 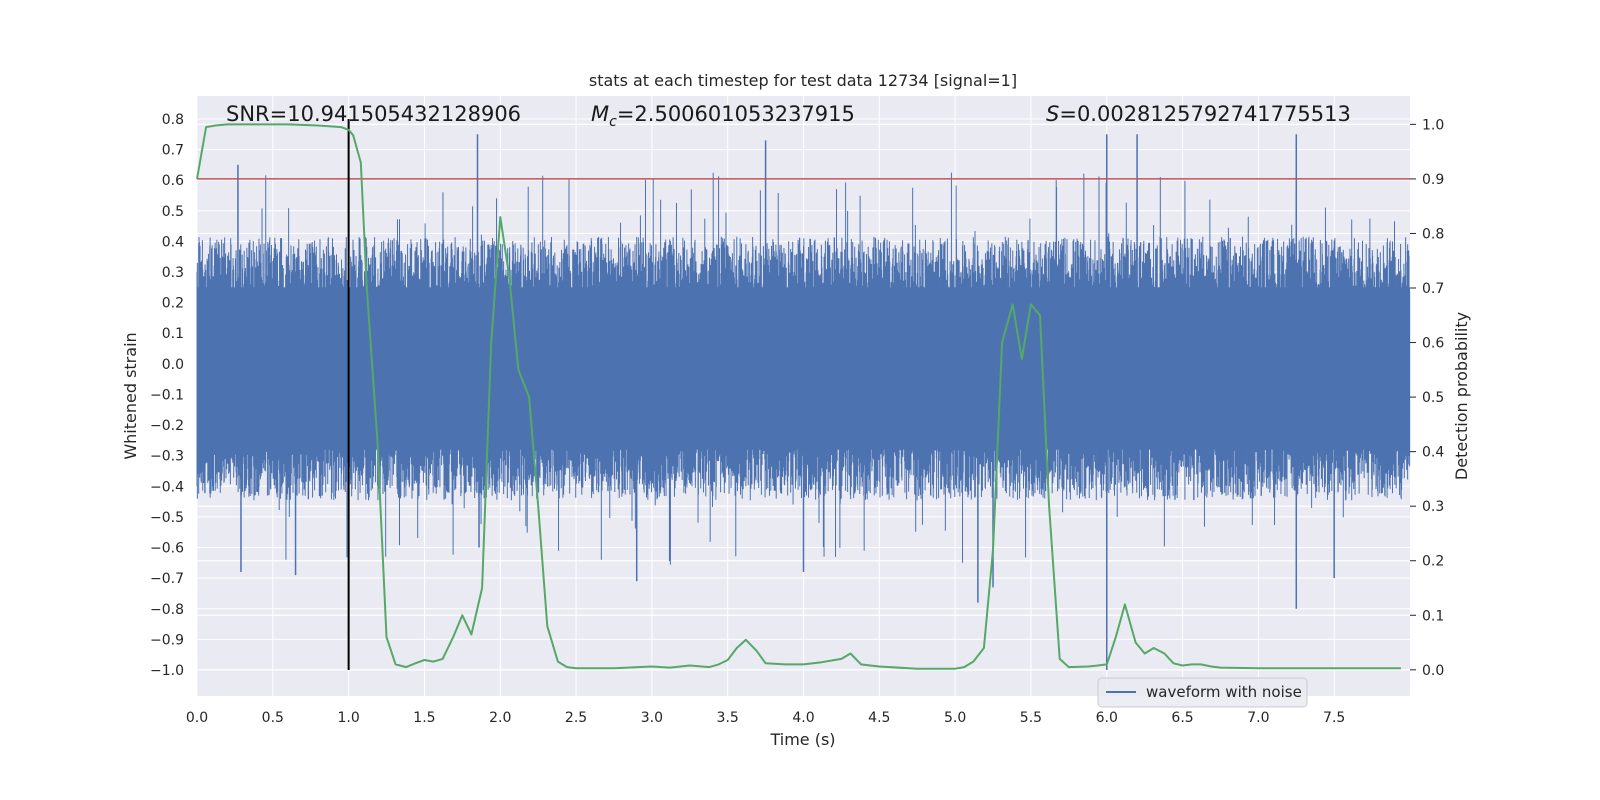 What do you see at coordinates (1107, 718) in the screenshot?
I see `x-tick-label: 6.0` at bounding box center [1107, 718].